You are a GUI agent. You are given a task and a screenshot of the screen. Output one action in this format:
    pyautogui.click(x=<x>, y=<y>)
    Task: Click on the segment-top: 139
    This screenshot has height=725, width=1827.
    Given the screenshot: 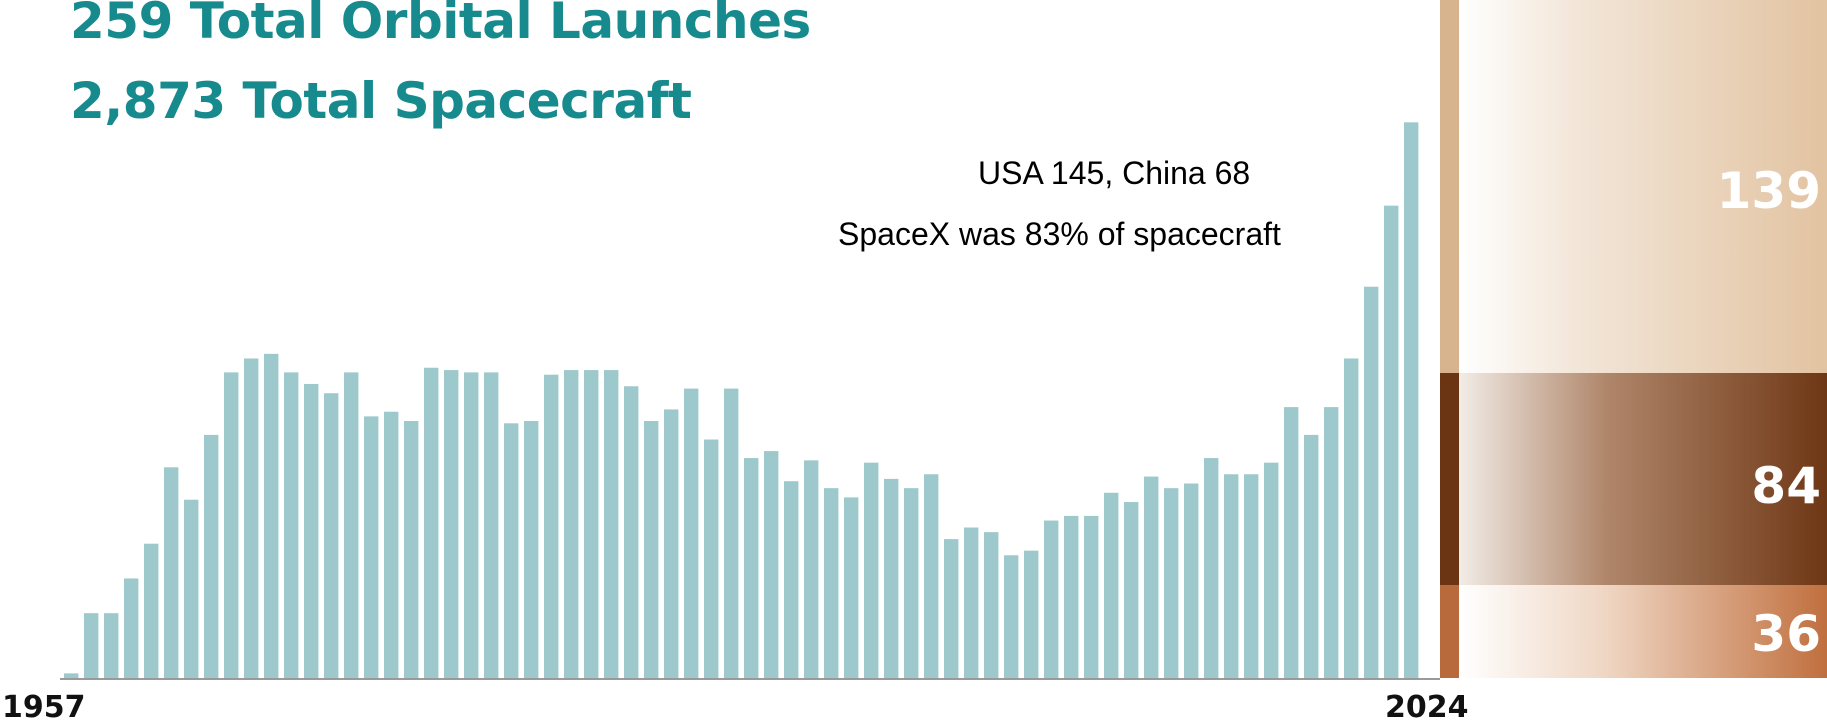 What is the action you would take?
    pyautogui.click(x=1633, y=186)
    